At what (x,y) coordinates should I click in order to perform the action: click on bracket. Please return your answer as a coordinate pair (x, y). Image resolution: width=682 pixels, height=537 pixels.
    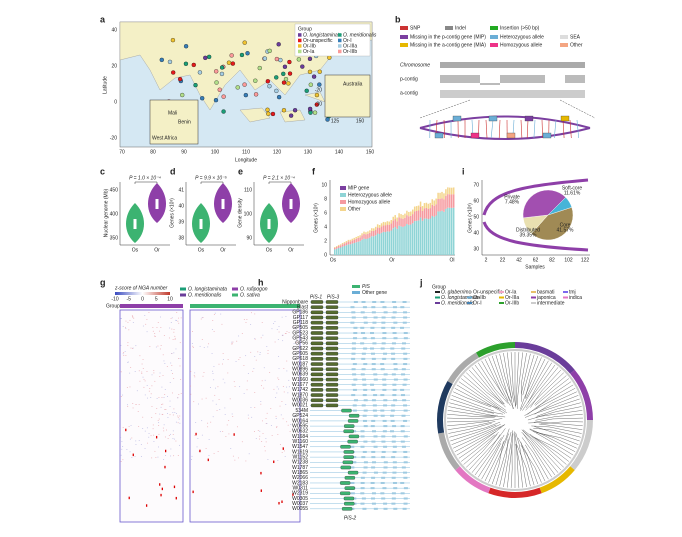
    Looking at the image, I should click on (212, 182).